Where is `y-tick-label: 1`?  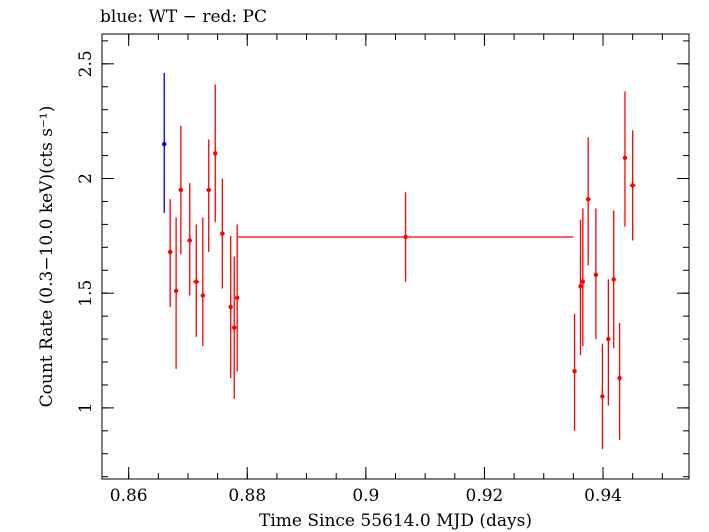
y-tick-label: 1 is located at coordinates (86, 407).